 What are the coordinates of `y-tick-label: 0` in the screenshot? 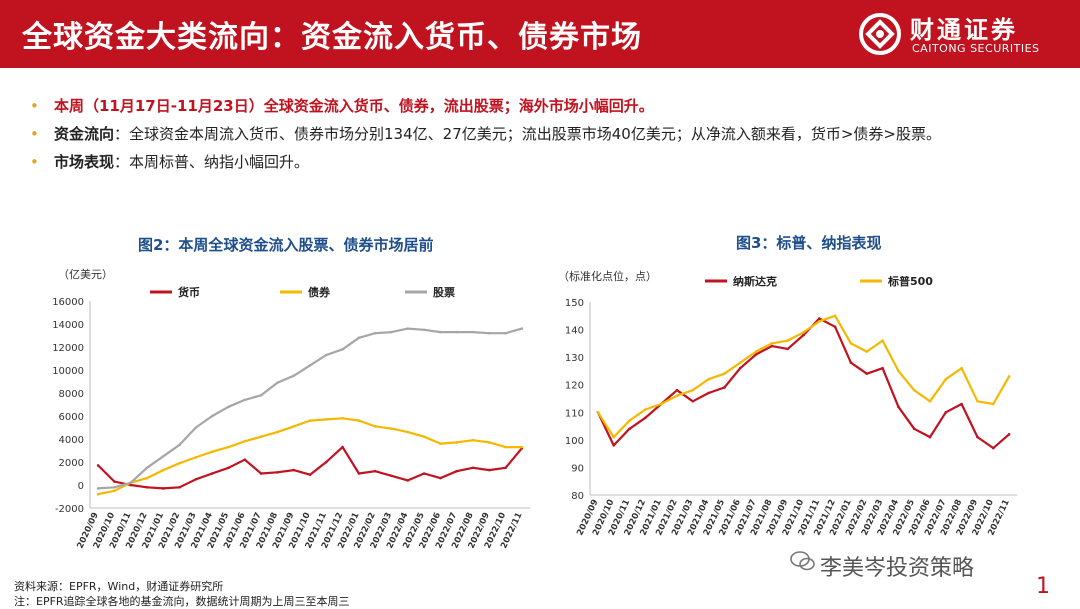 It's located at (81, 486).